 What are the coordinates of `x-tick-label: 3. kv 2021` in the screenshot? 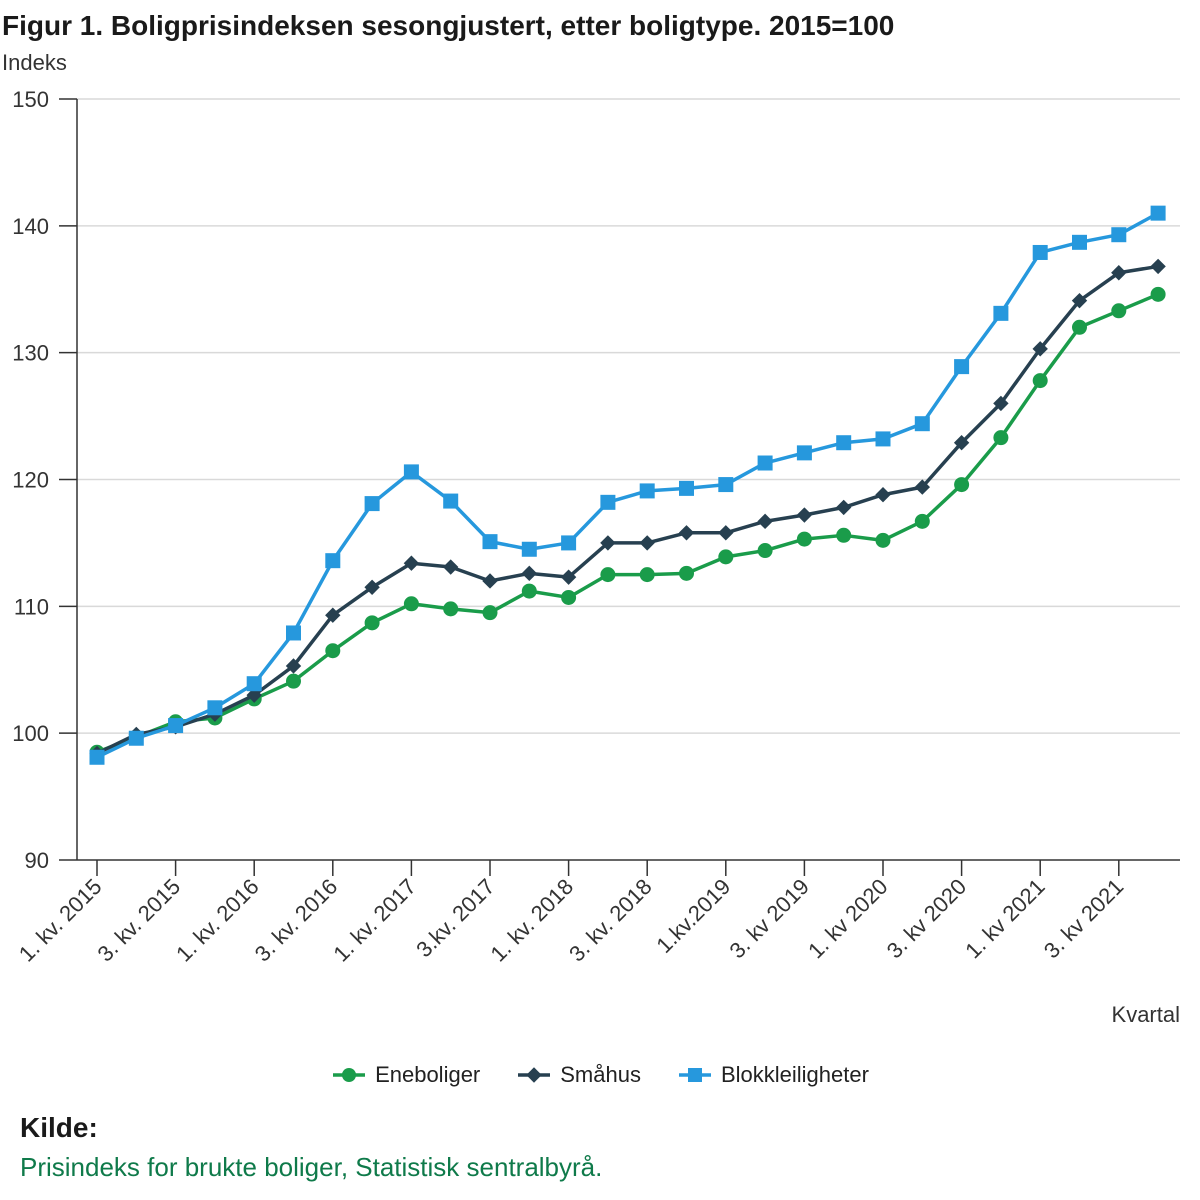 It's located at (1083, 918).